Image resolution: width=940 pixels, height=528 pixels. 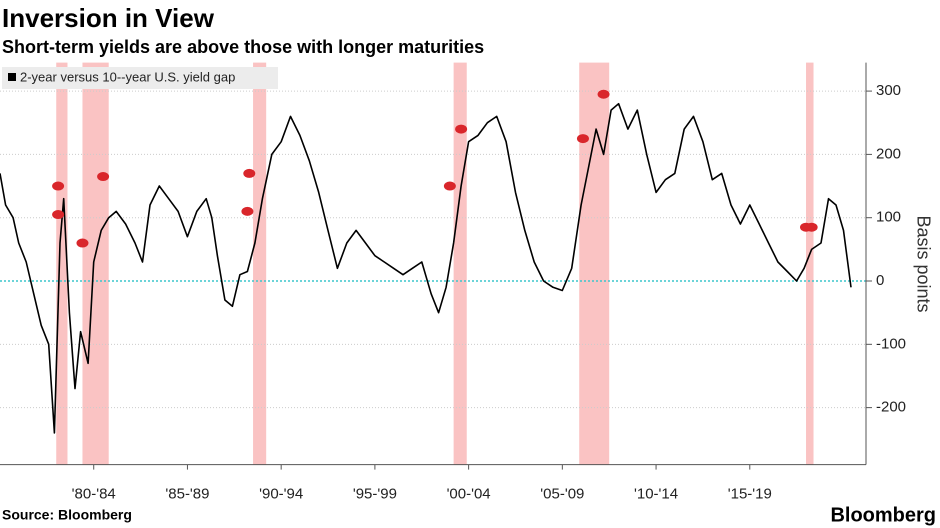 I want to click on legend-swatch, so click(x=12, y=77).